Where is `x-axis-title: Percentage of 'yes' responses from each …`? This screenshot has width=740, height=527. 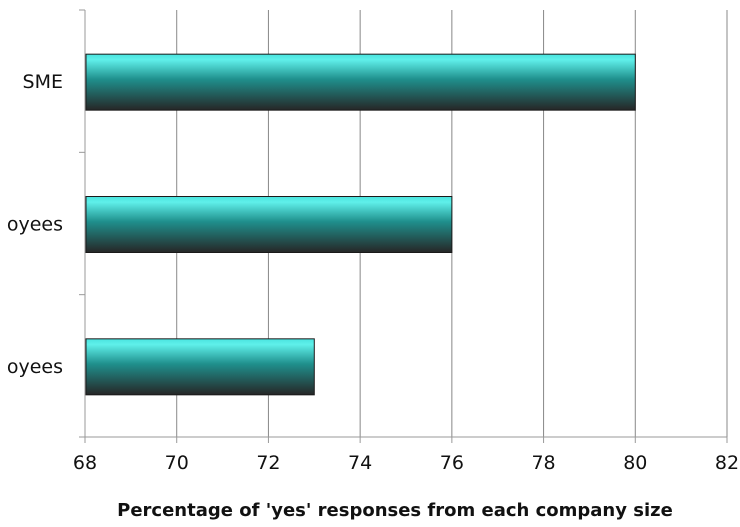 x-axis-title: Percentage of 'yes' responses from each … is located at coordinates (395, 510).